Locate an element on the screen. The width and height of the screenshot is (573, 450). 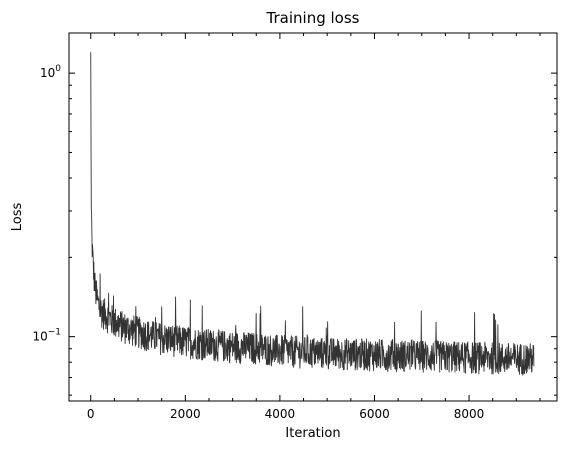
x-tick-label: 2000 is located at coordinates (185, 414).